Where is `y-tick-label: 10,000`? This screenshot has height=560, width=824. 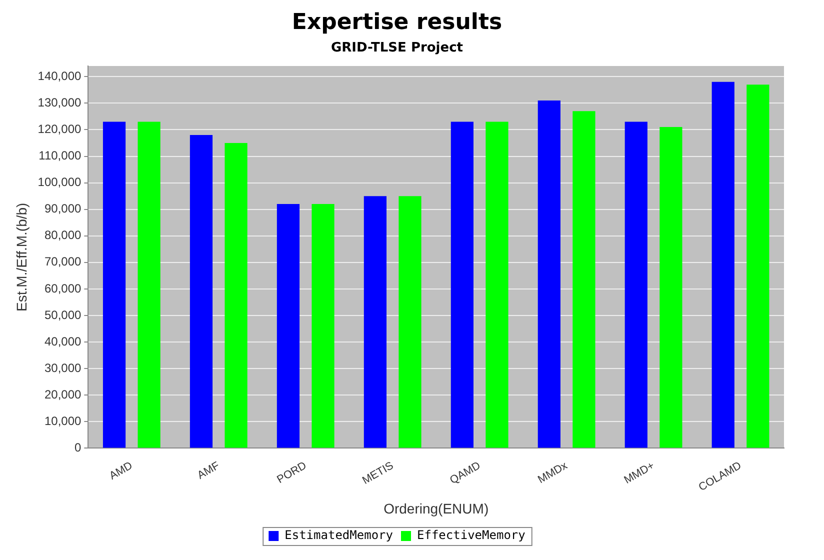
y-tick-label: 10,000 is located at coordinates (63, 421).